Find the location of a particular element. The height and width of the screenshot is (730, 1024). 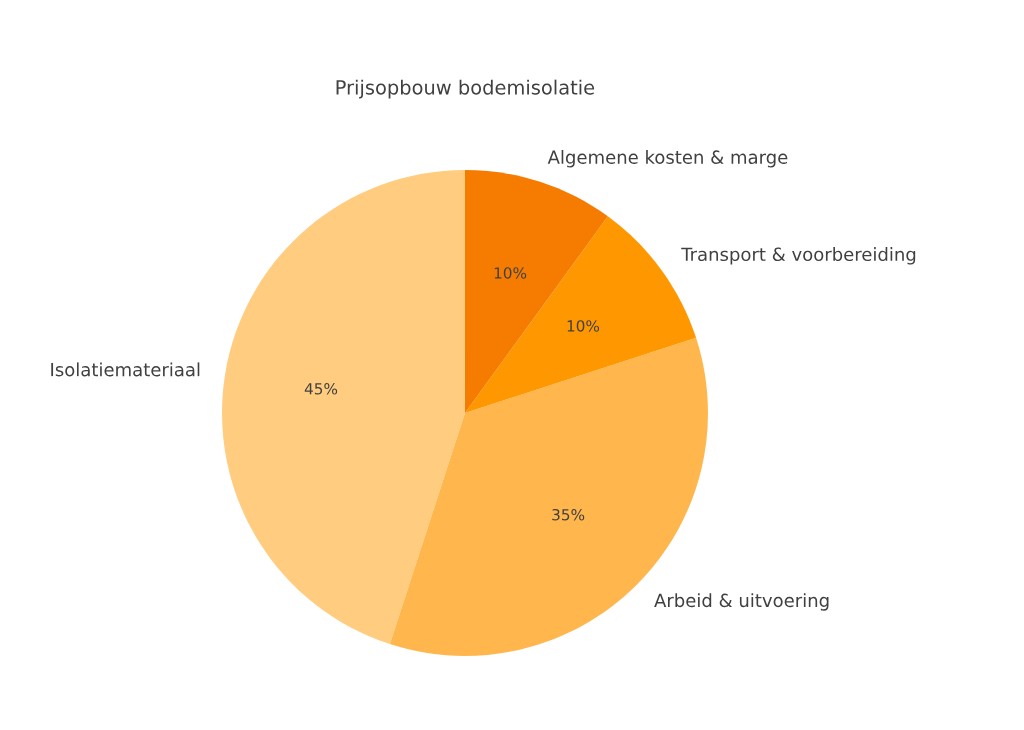

data-label: 45% is located at coordinates (321, 389).